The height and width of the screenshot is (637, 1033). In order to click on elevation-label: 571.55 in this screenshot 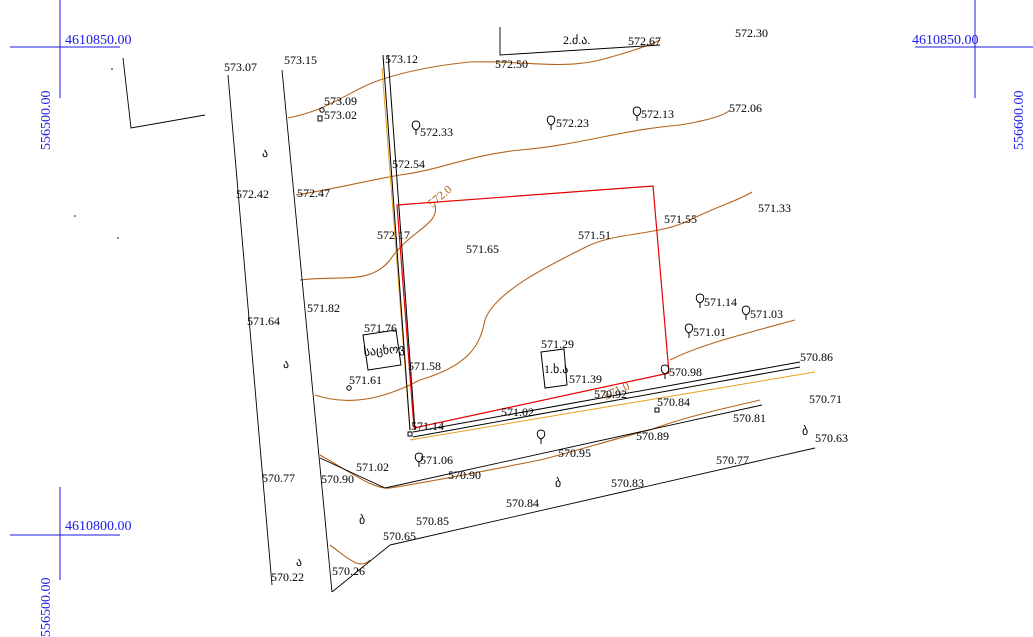, I will do `click(680, 219)`.